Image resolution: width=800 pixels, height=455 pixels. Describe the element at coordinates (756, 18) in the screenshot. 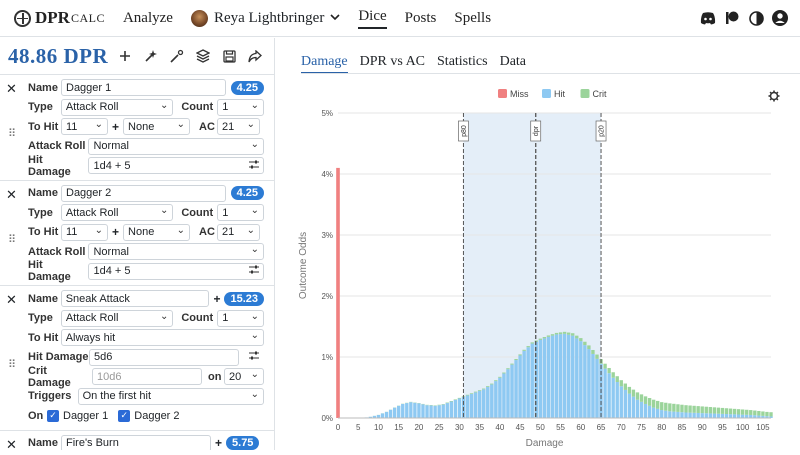

I see `contrast-icon` at that location.